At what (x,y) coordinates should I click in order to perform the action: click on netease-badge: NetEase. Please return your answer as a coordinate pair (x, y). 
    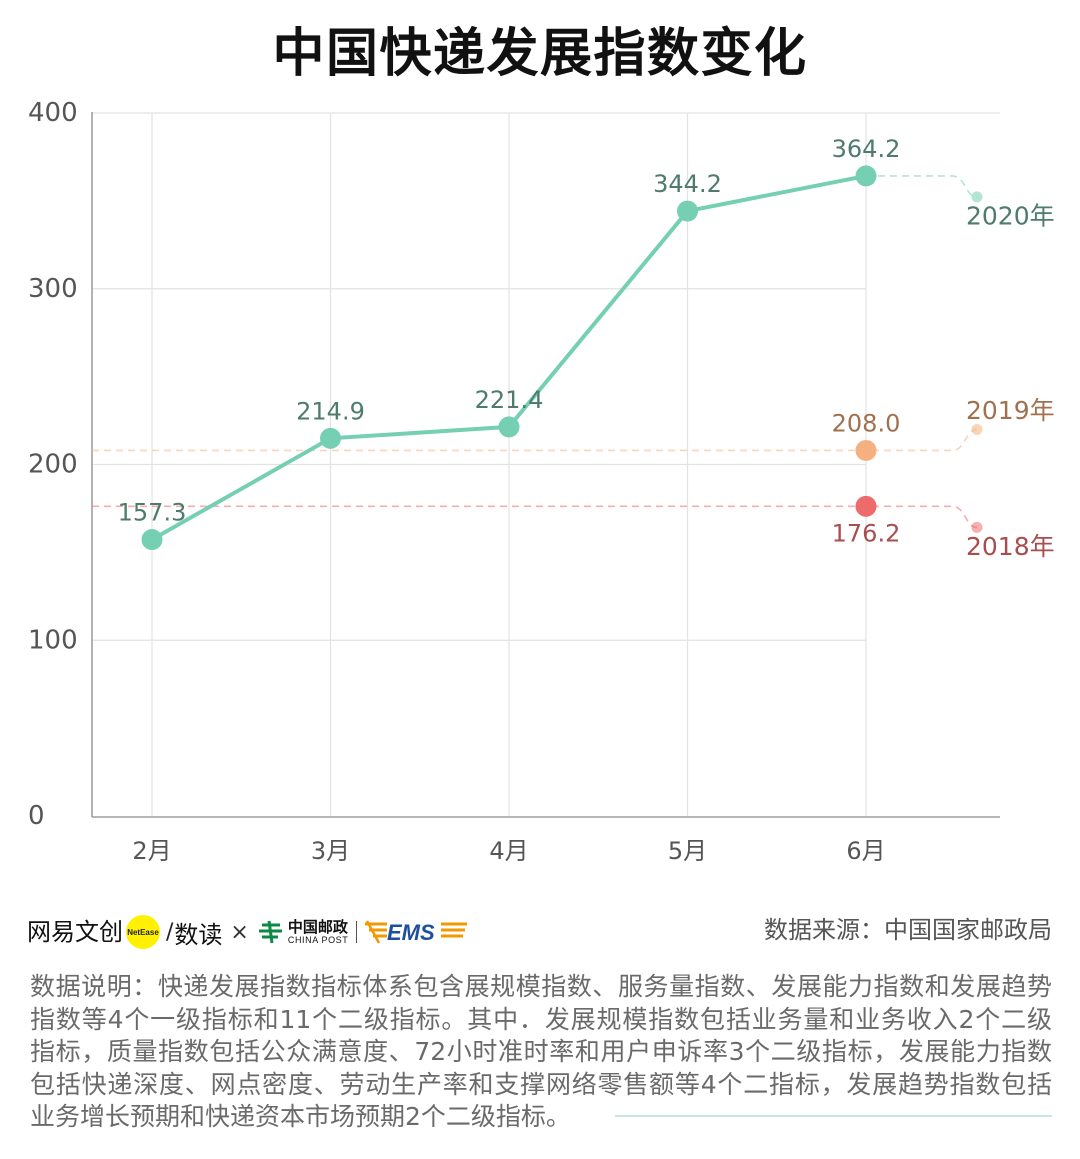
    Looking at the image, I should click on (143, 932).